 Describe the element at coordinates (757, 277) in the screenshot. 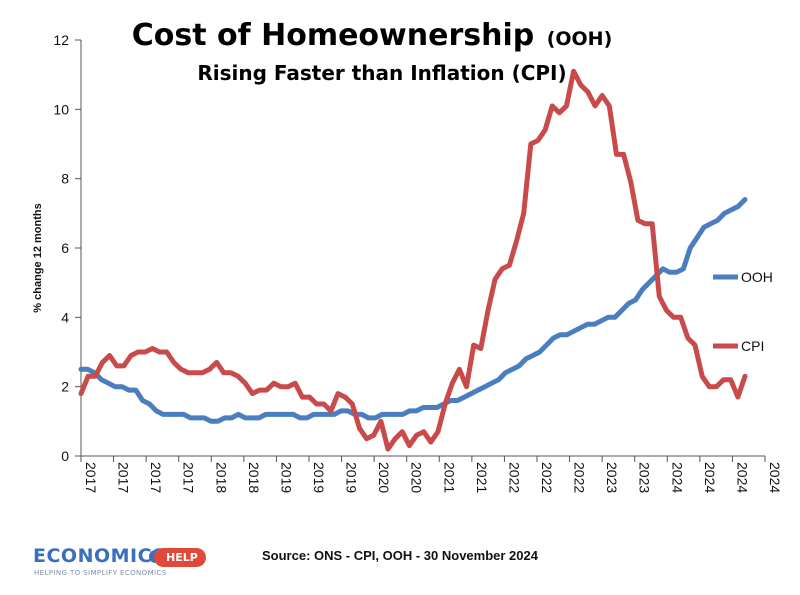

I see `legend-label-ooh: OOH` at that location.